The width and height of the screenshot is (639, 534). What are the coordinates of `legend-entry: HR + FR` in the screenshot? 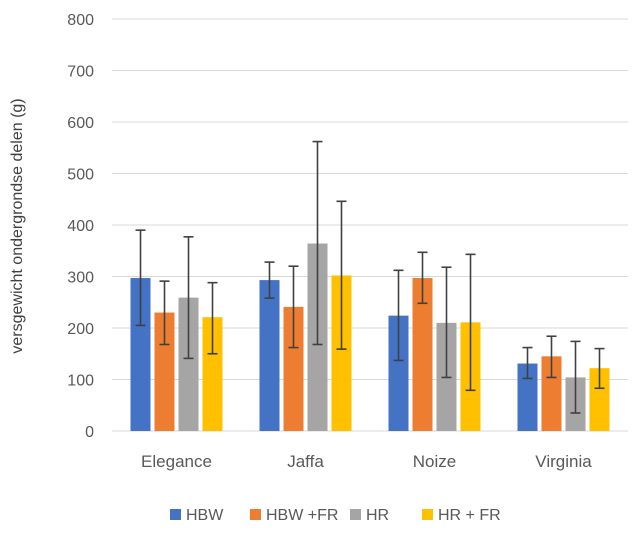 It's located at (461, 515).